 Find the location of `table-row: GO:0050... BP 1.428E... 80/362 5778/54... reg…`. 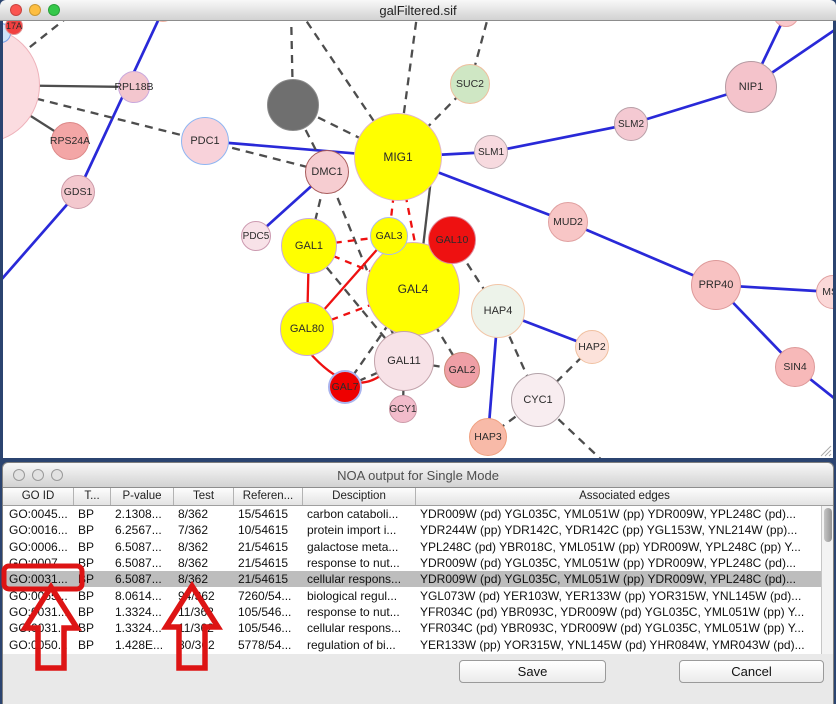

table-row: GO:0050... BP 1.428E... 80/362 5778/54... reg… is located at coordinates (418, 644).